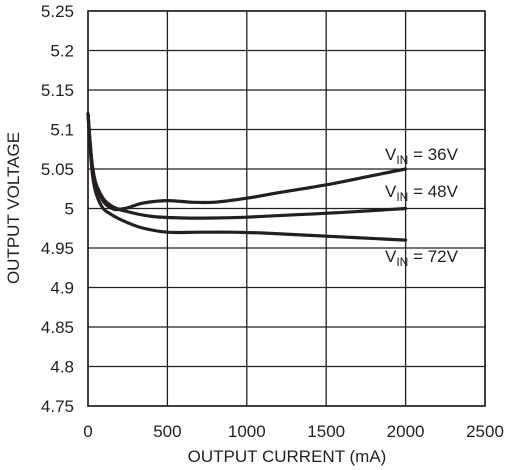 The height and width of the screenshot is (470, 506). Describe the element at coordinates (57, 169) in the screenshot. I see `y-tick-label: 5.05` at that location.